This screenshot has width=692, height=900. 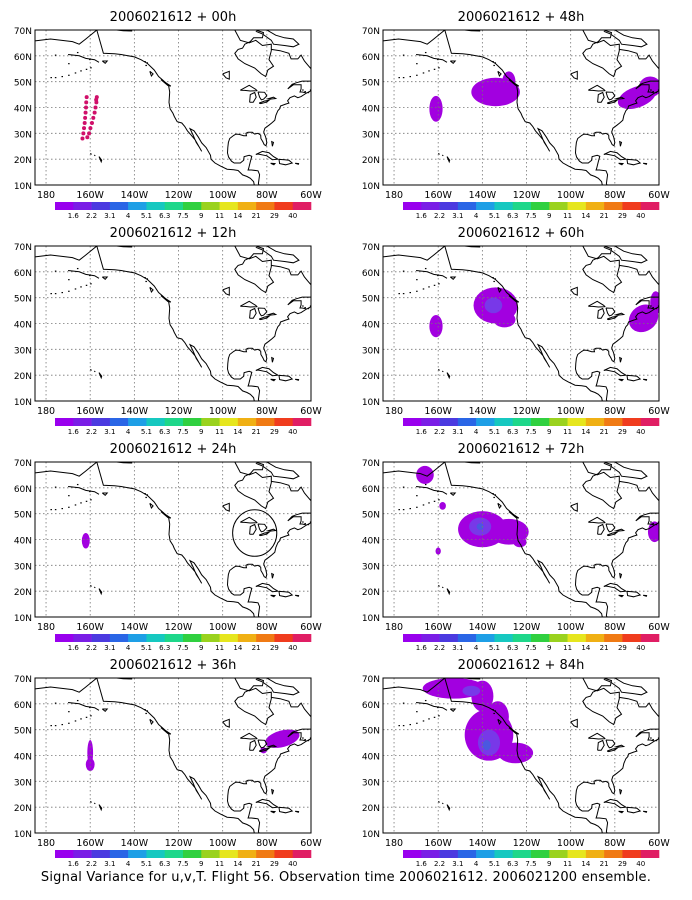 I want to click on panel-frame, so click(x=521, y=539).